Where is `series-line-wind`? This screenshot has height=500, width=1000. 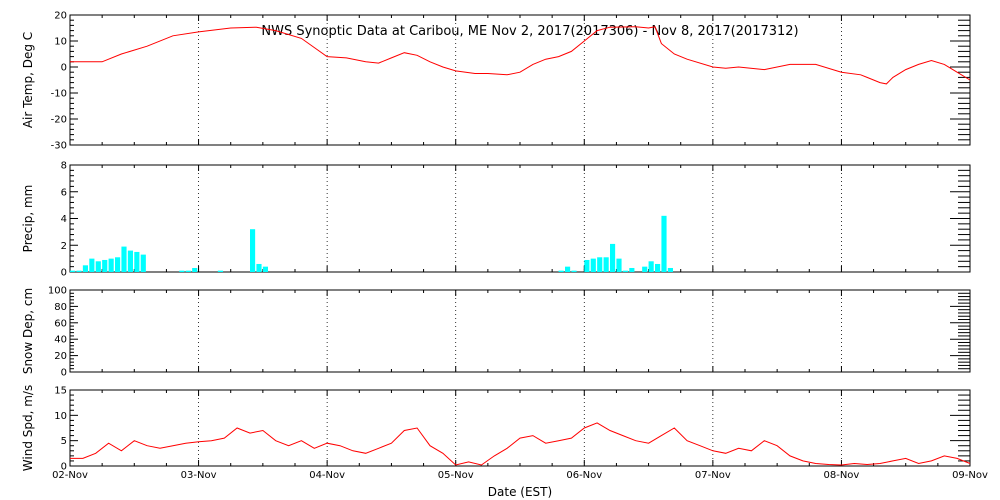
series-line-wind is located at coordinates (520, 444).